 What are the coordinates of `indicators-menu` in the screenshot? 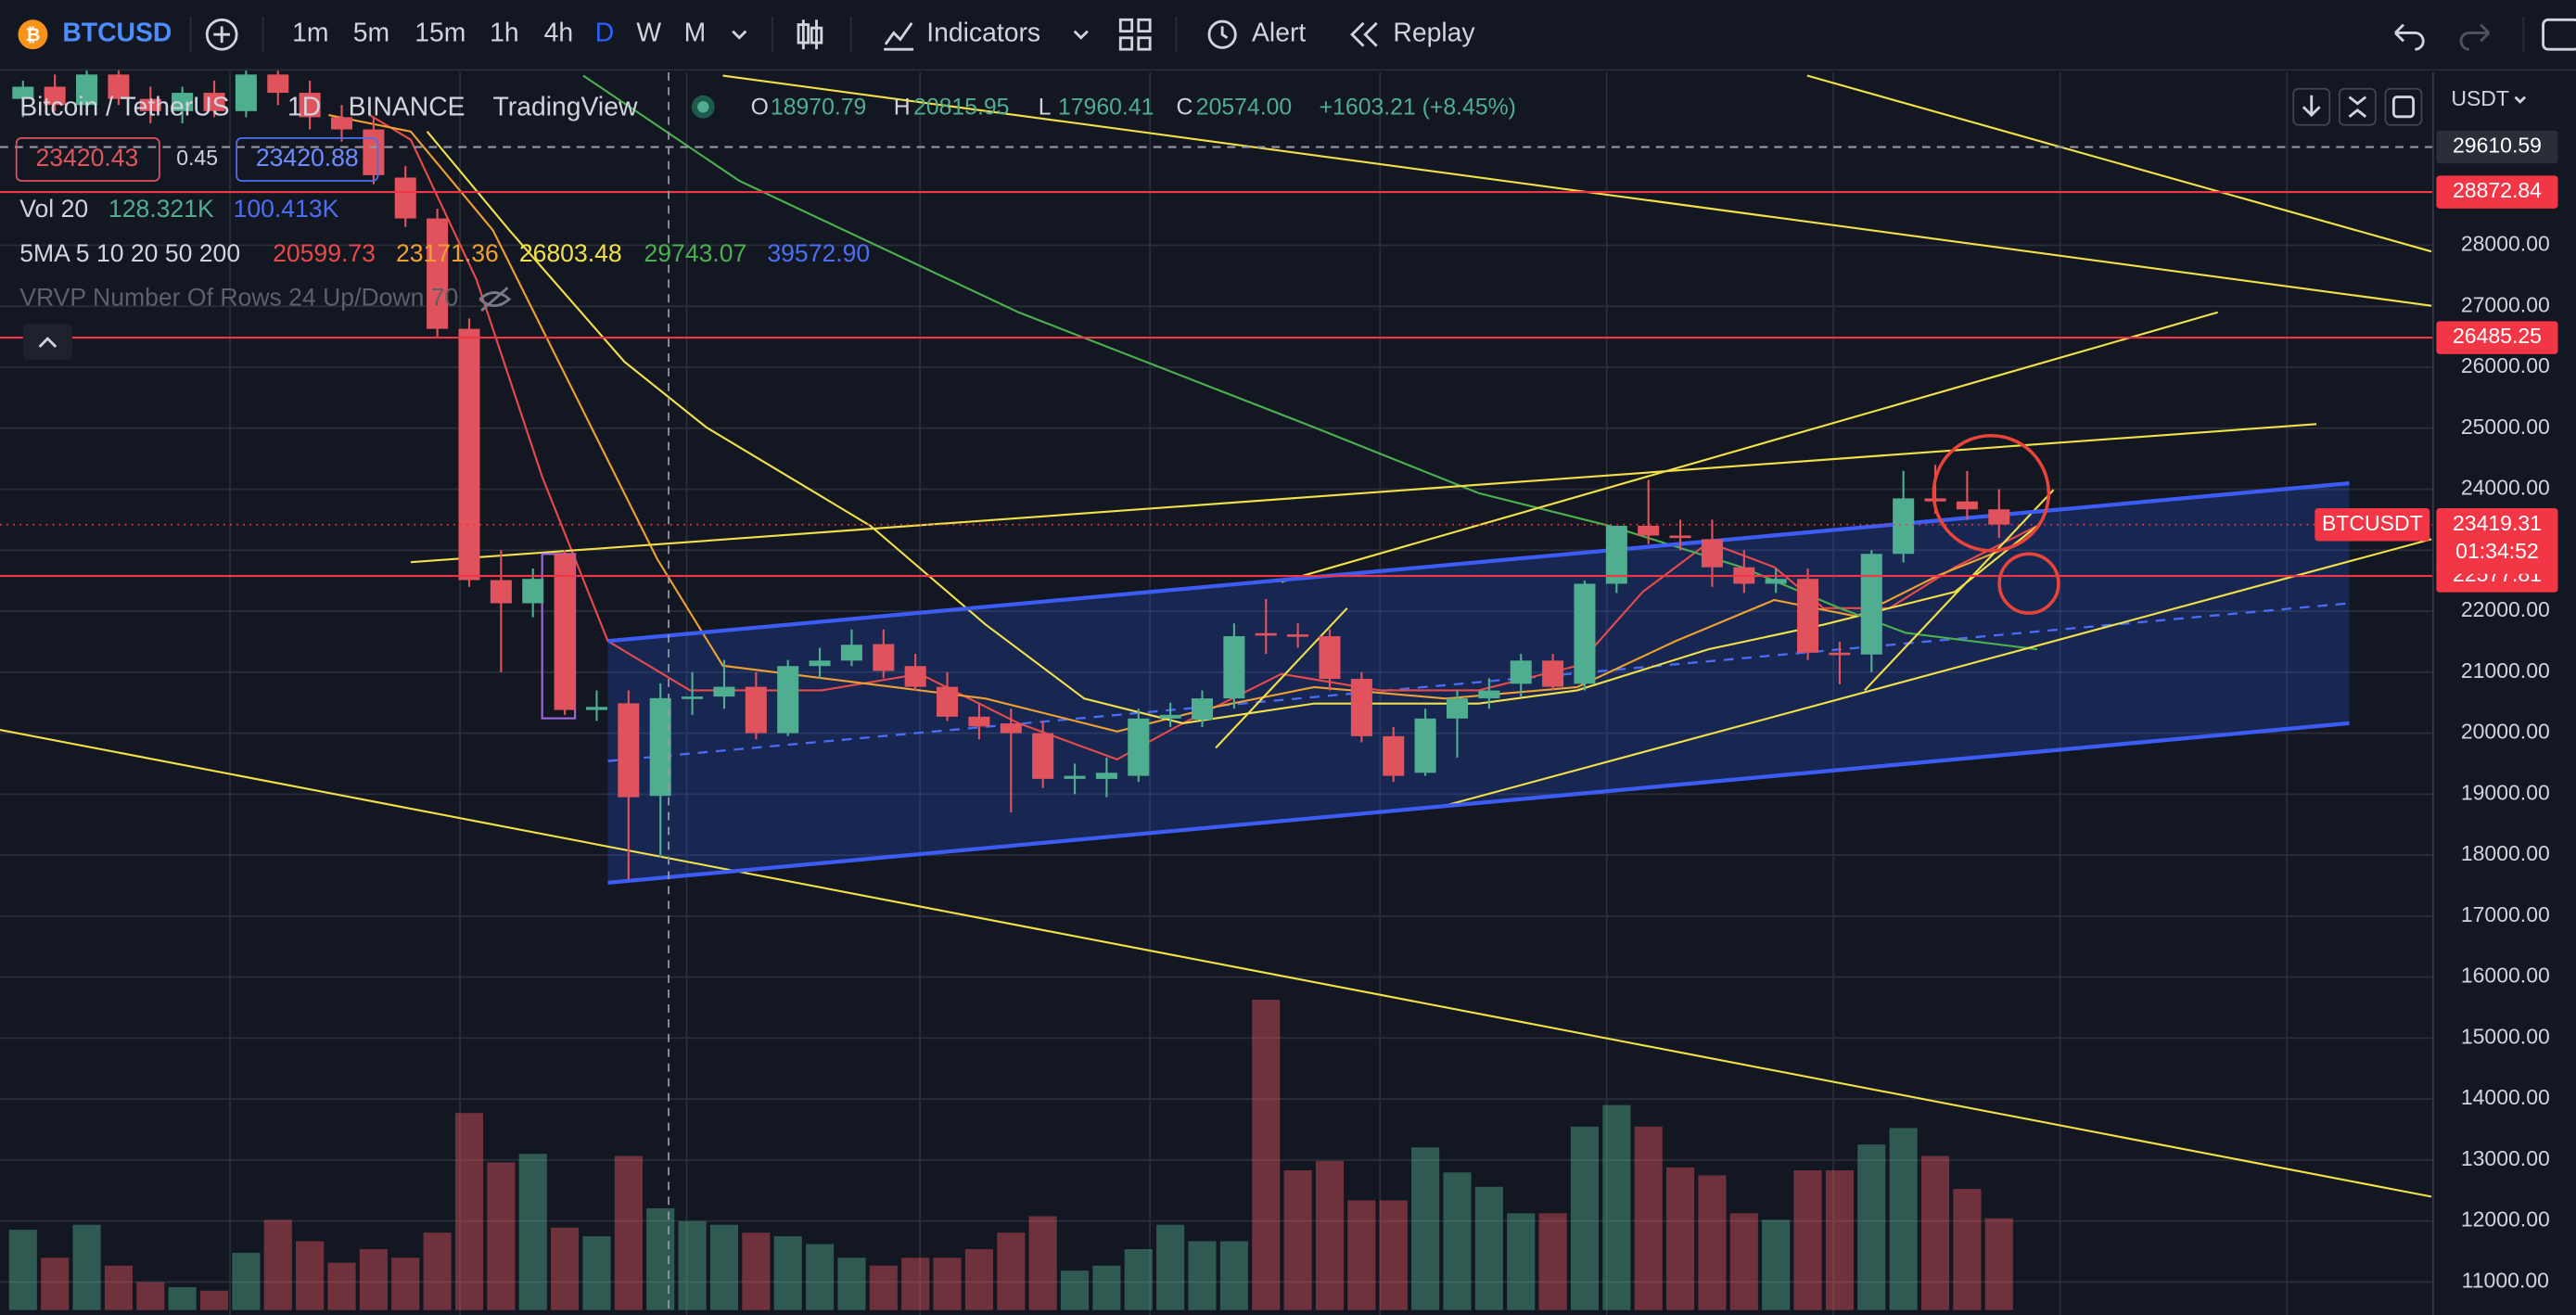 It's located at (1081, 35).